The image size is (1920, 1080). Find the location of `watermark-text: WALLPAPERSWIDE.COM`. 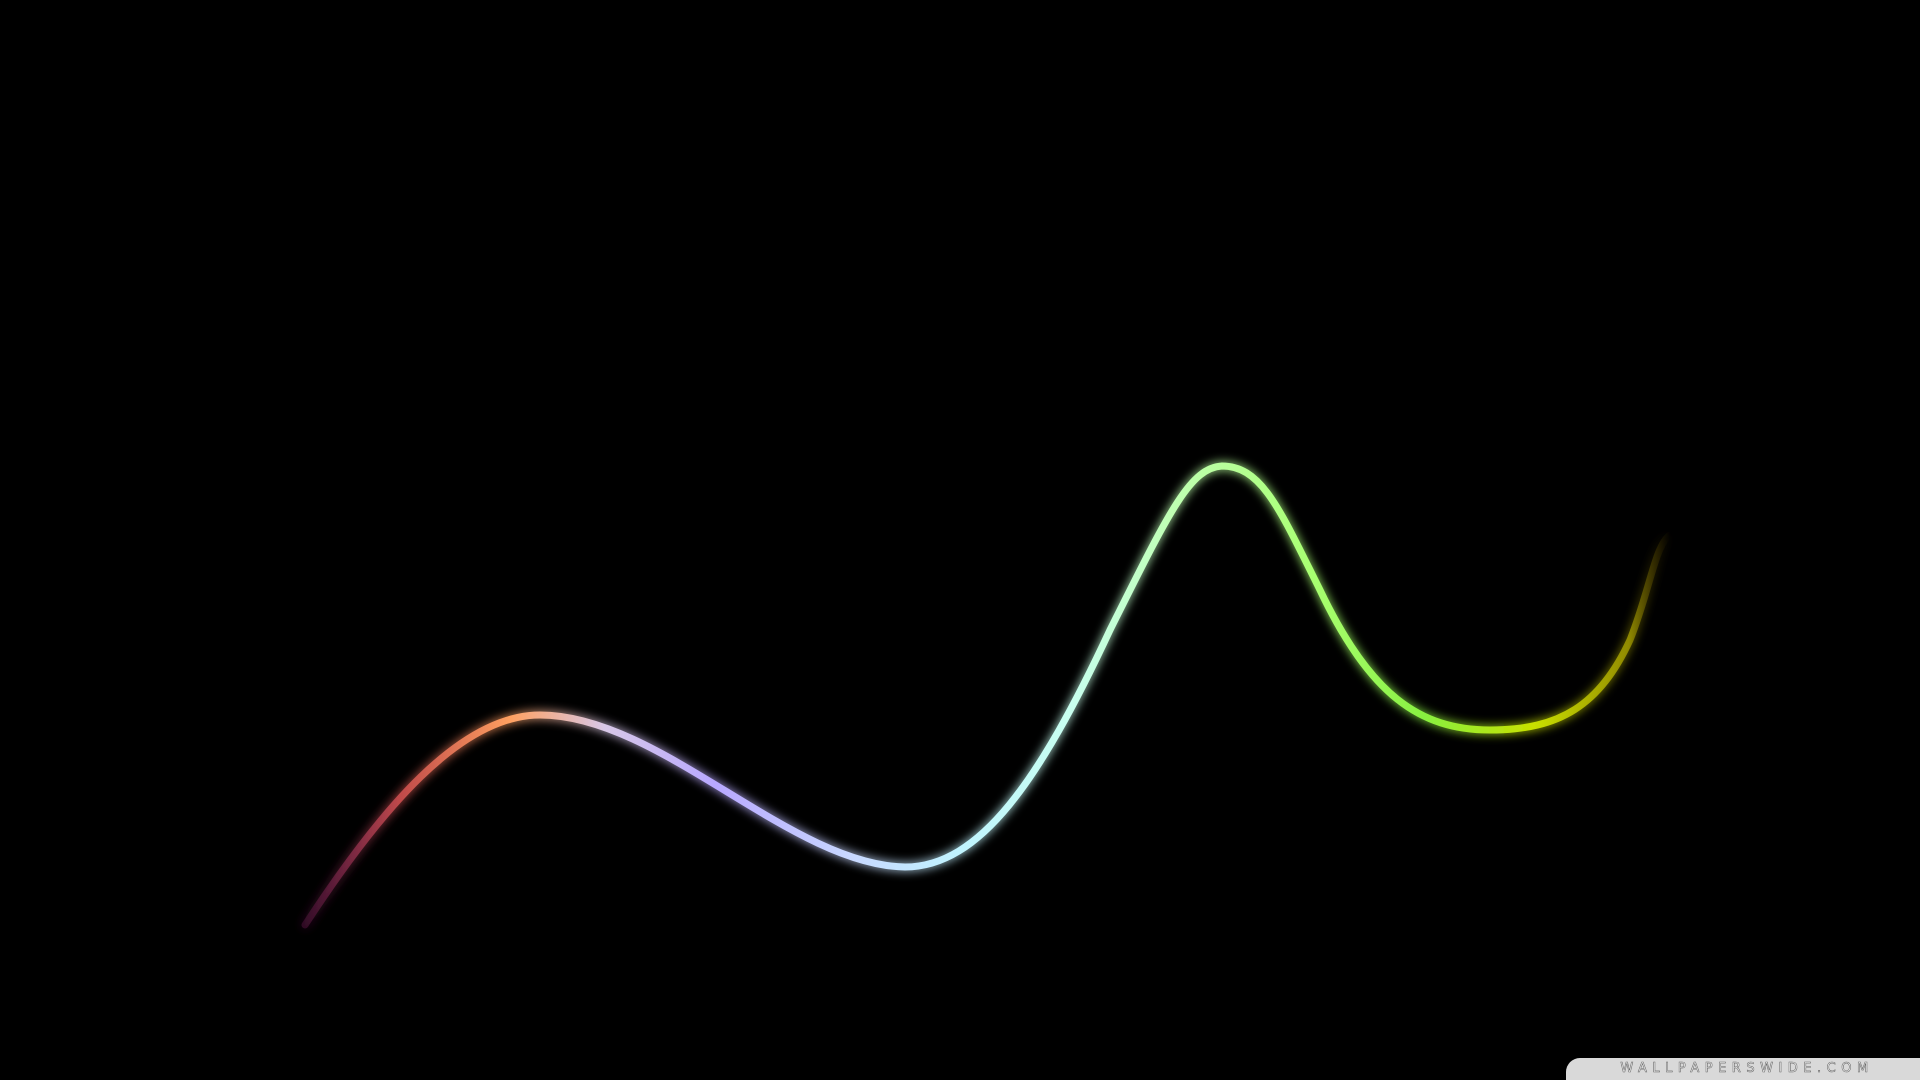

watermark-text: WALLPAPERSWIDE.COM is located at coordinates (1747, 1069).